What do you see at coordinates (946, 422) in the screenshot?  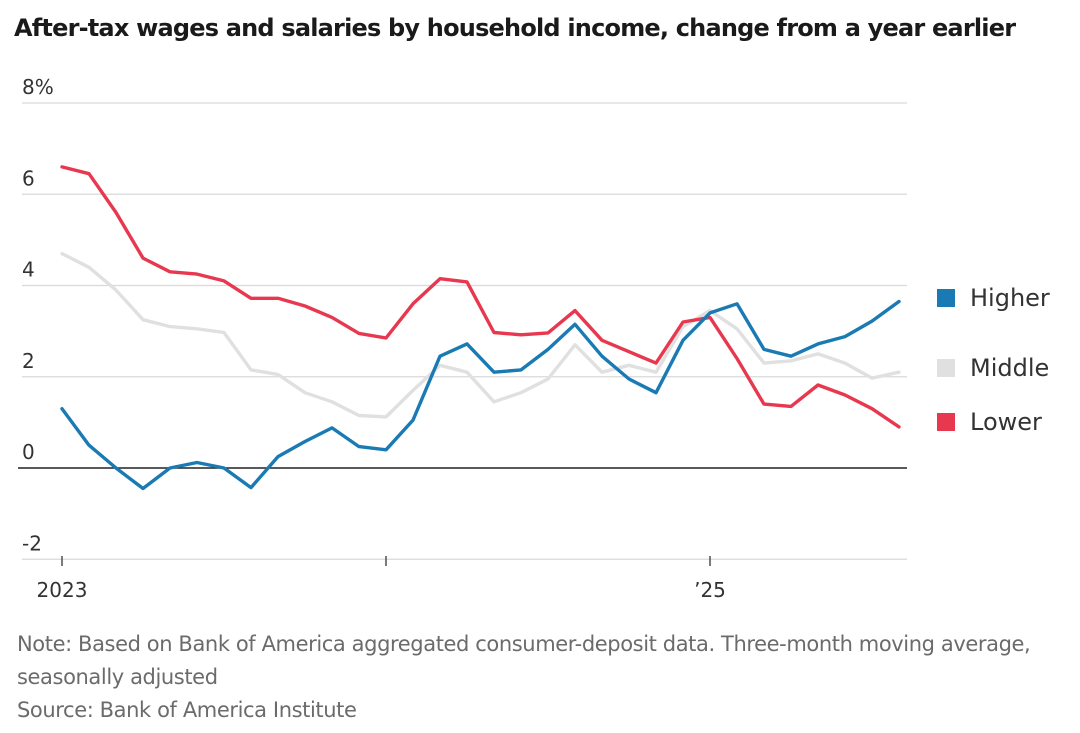 I see `legend-swatch-lower` at bounding box center [946, 422].